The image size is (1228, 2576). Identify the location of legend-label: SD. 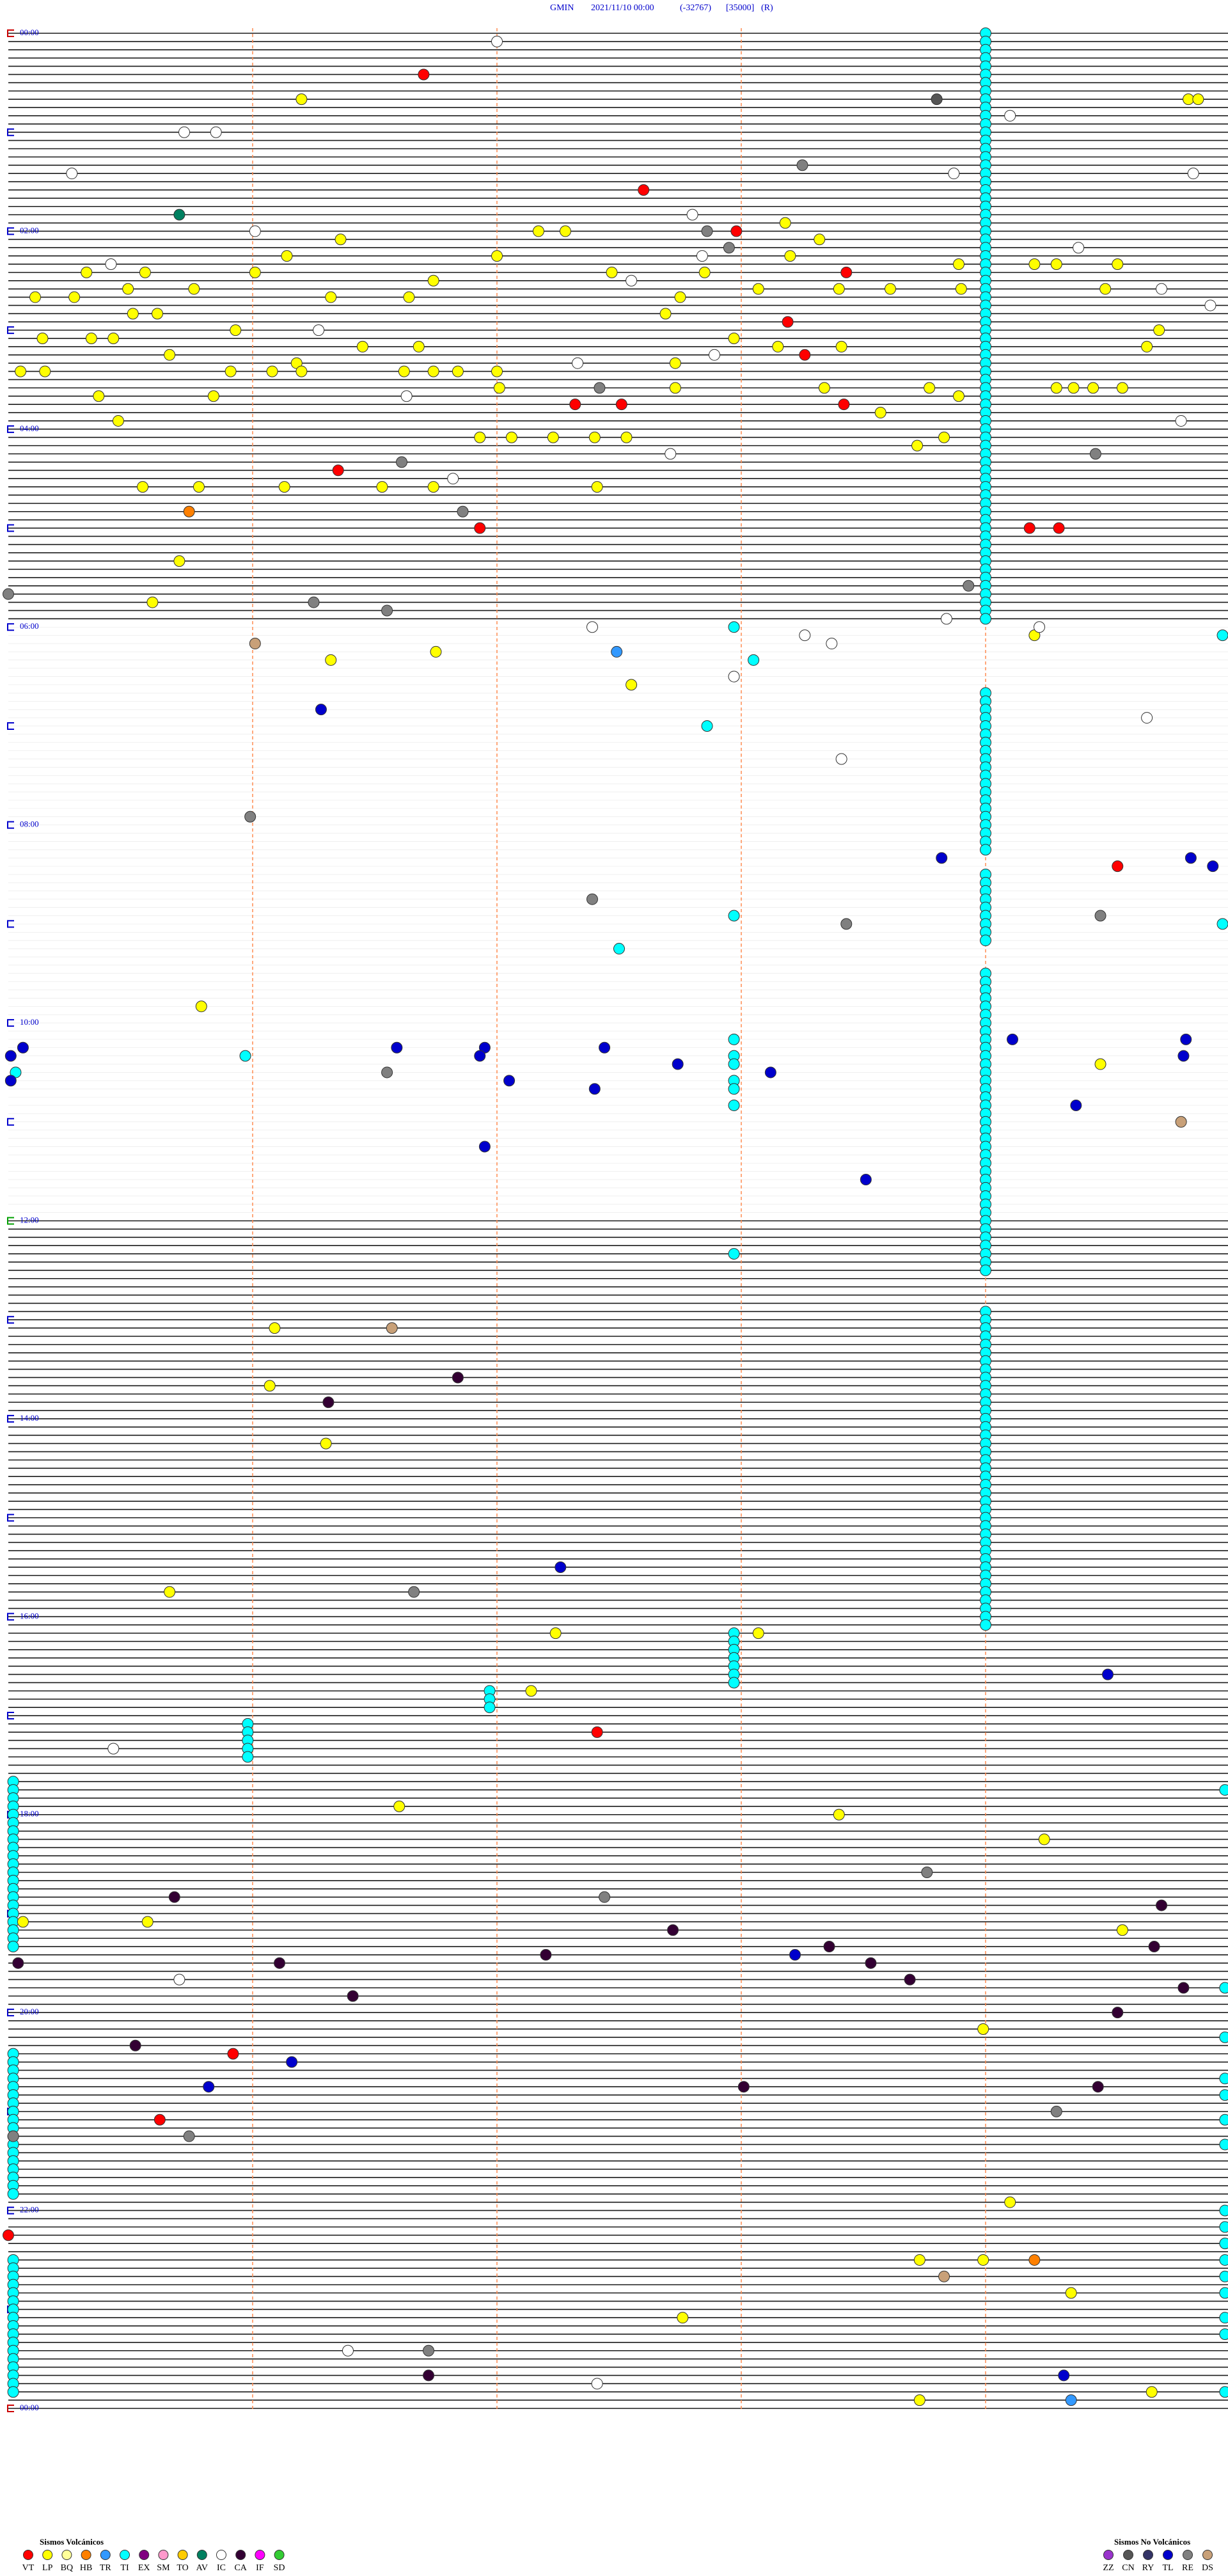
(279, 2568).